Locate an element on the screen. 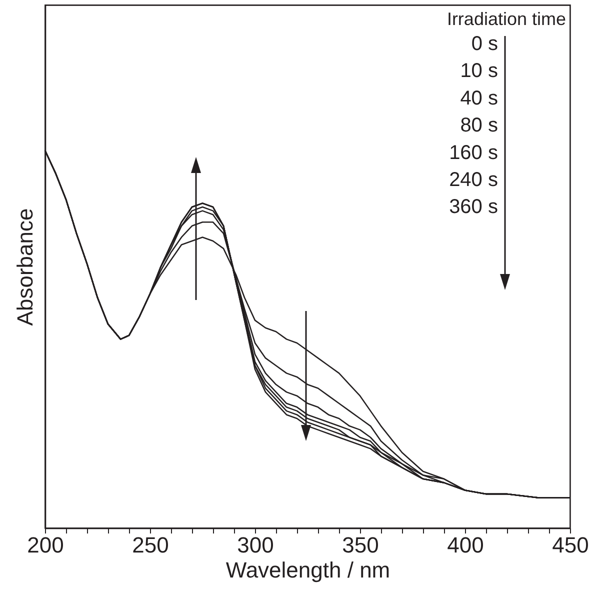 Image resolution: width=589 pixels, height=595 pixels. x-axis-title: Wavelength / nm is located at coordinates (308, 570).